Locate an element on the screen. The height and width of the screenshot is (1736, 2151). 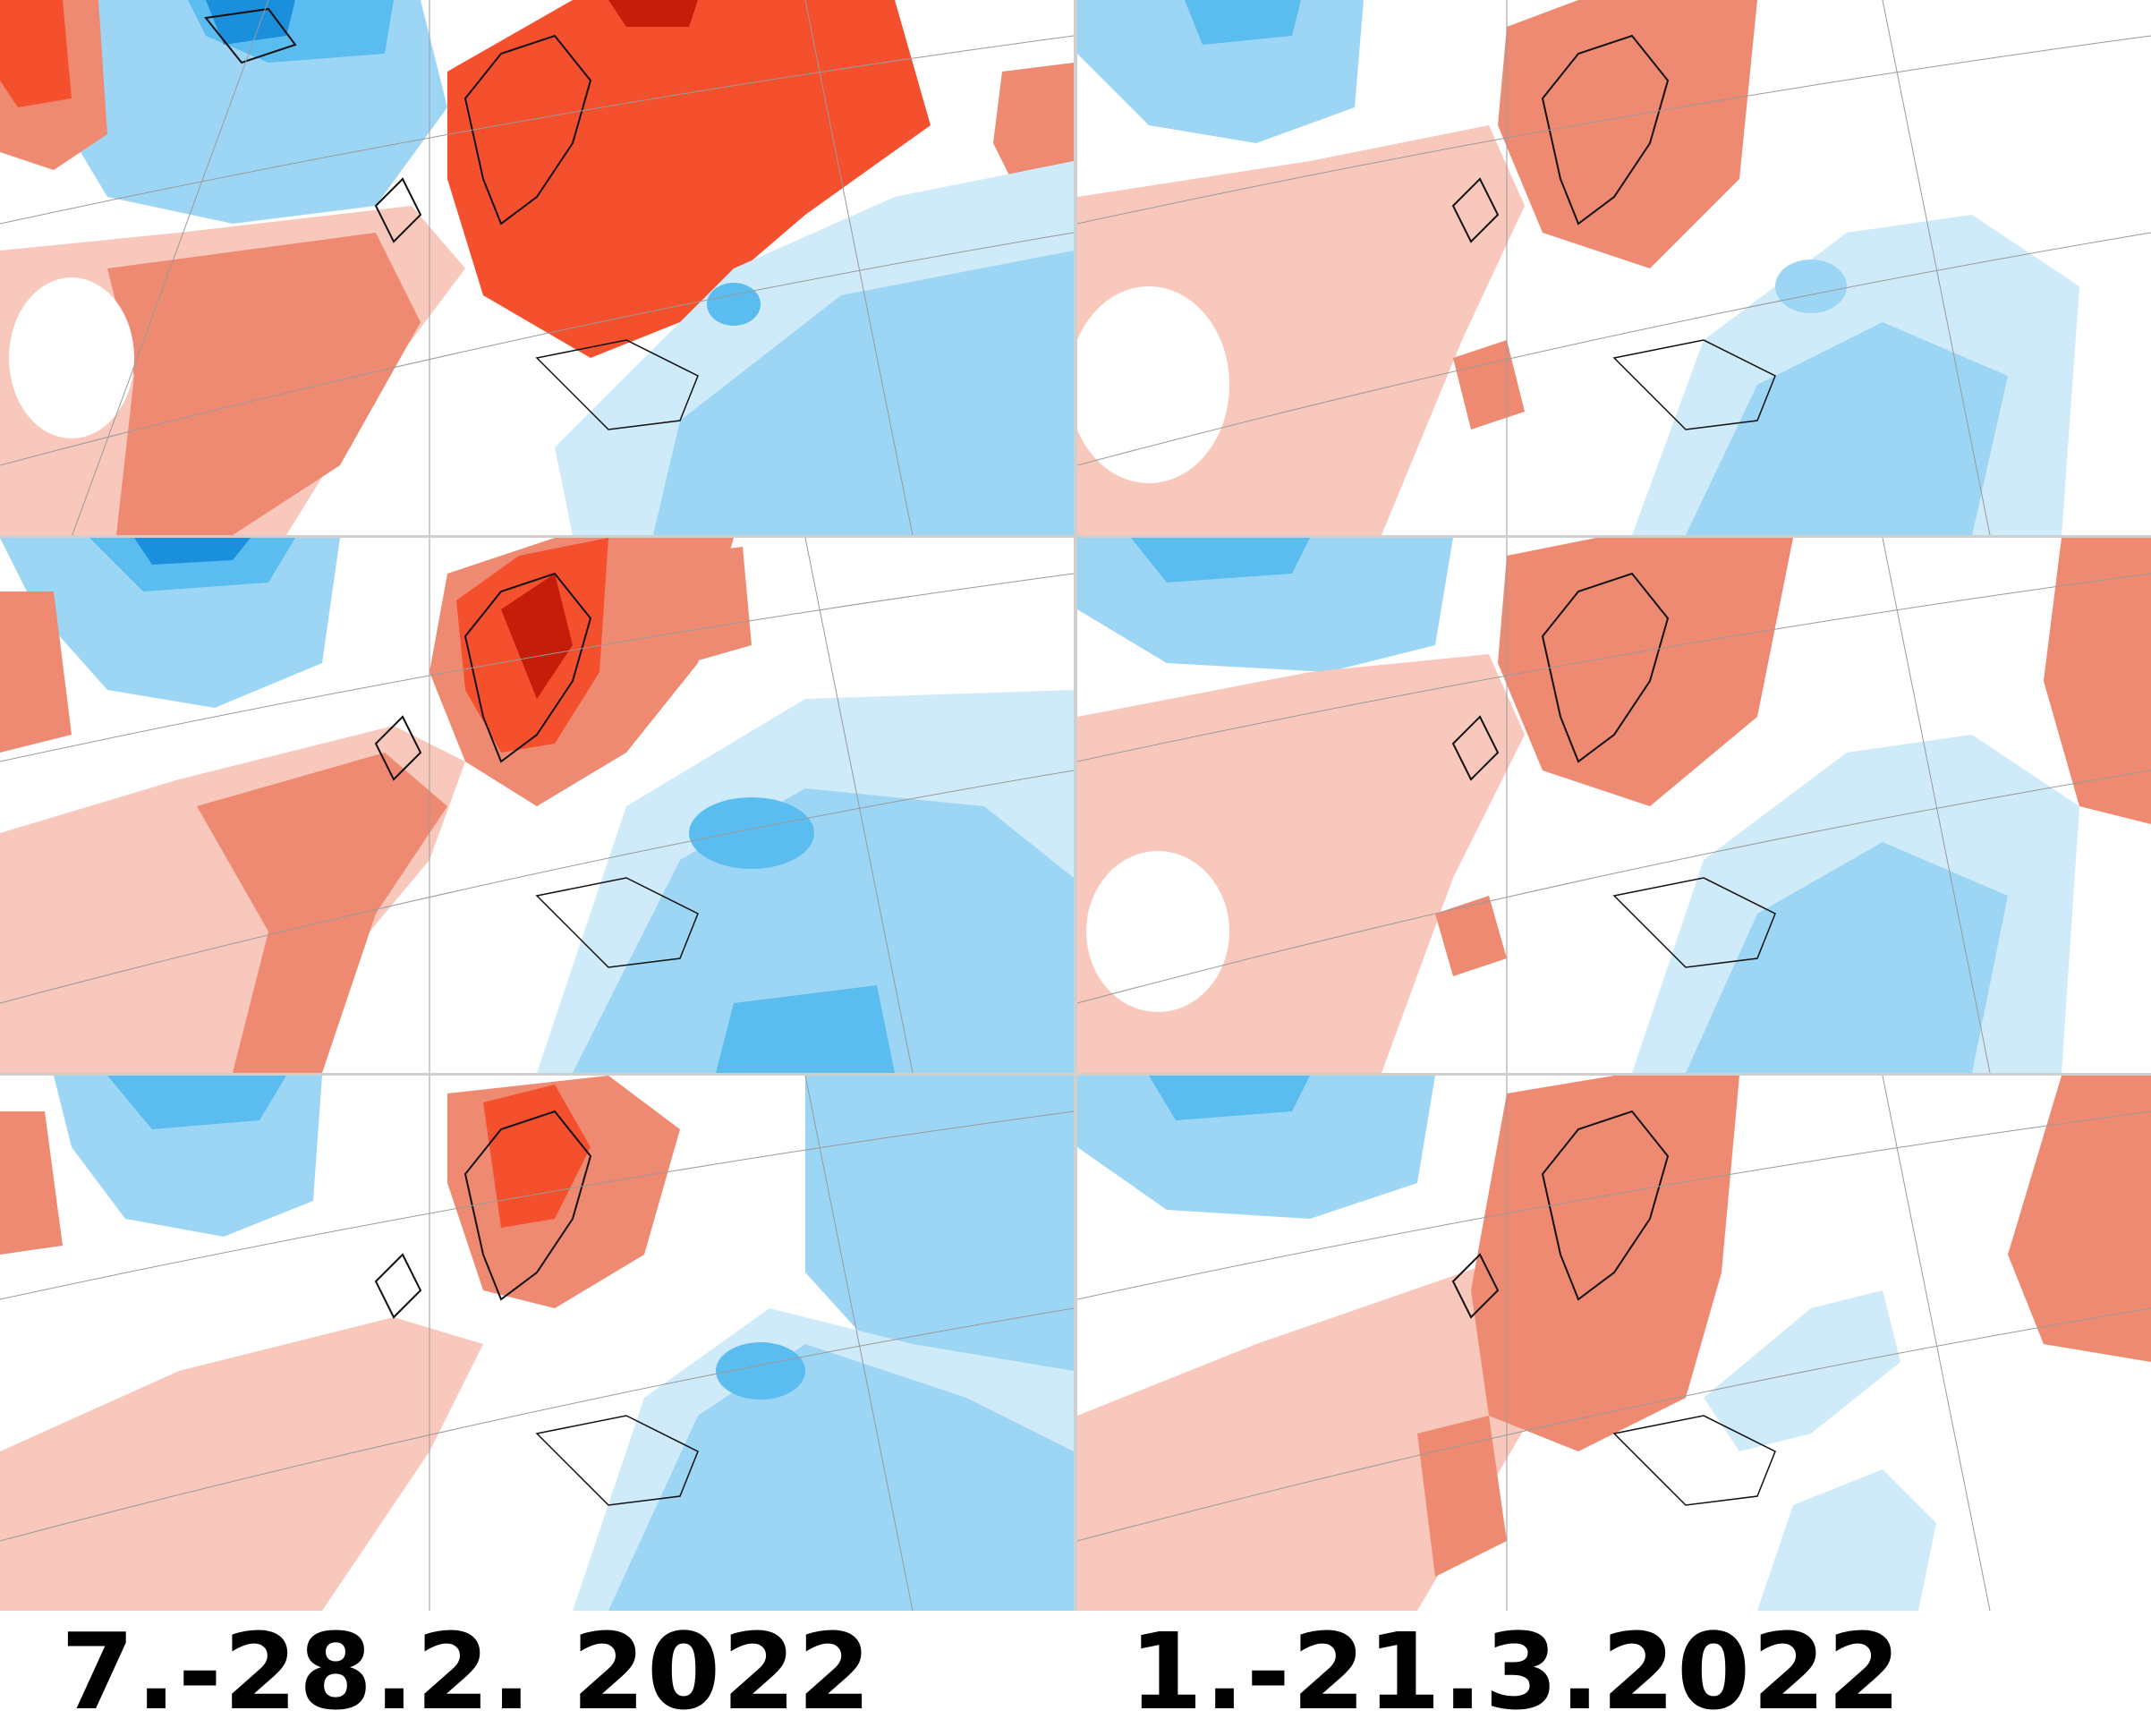
column-divider is located at coordinates (1075, 805).